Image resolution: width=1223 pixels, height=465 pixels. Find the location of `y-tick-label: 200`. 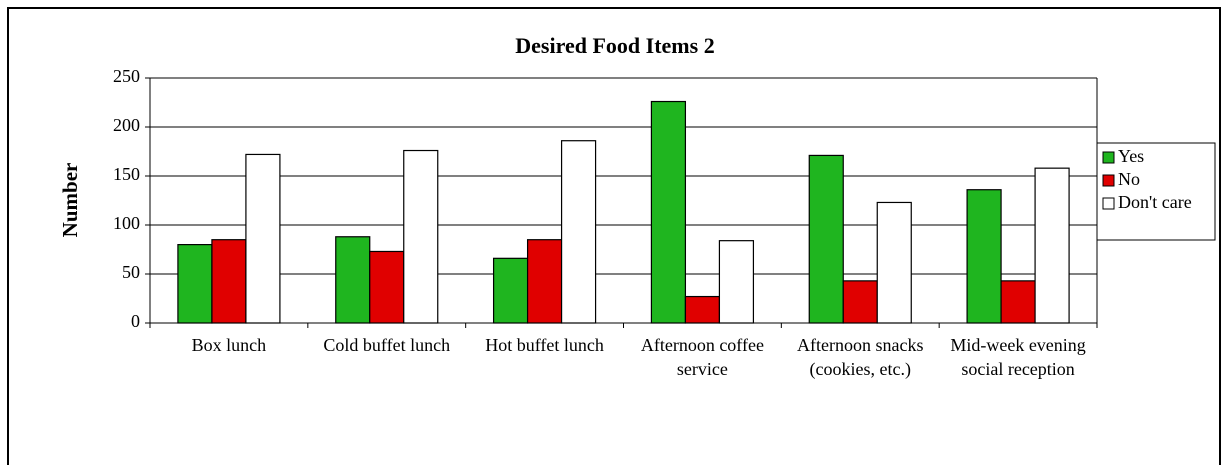

y-tick-label: 200 is located at coordinates (126, 125).